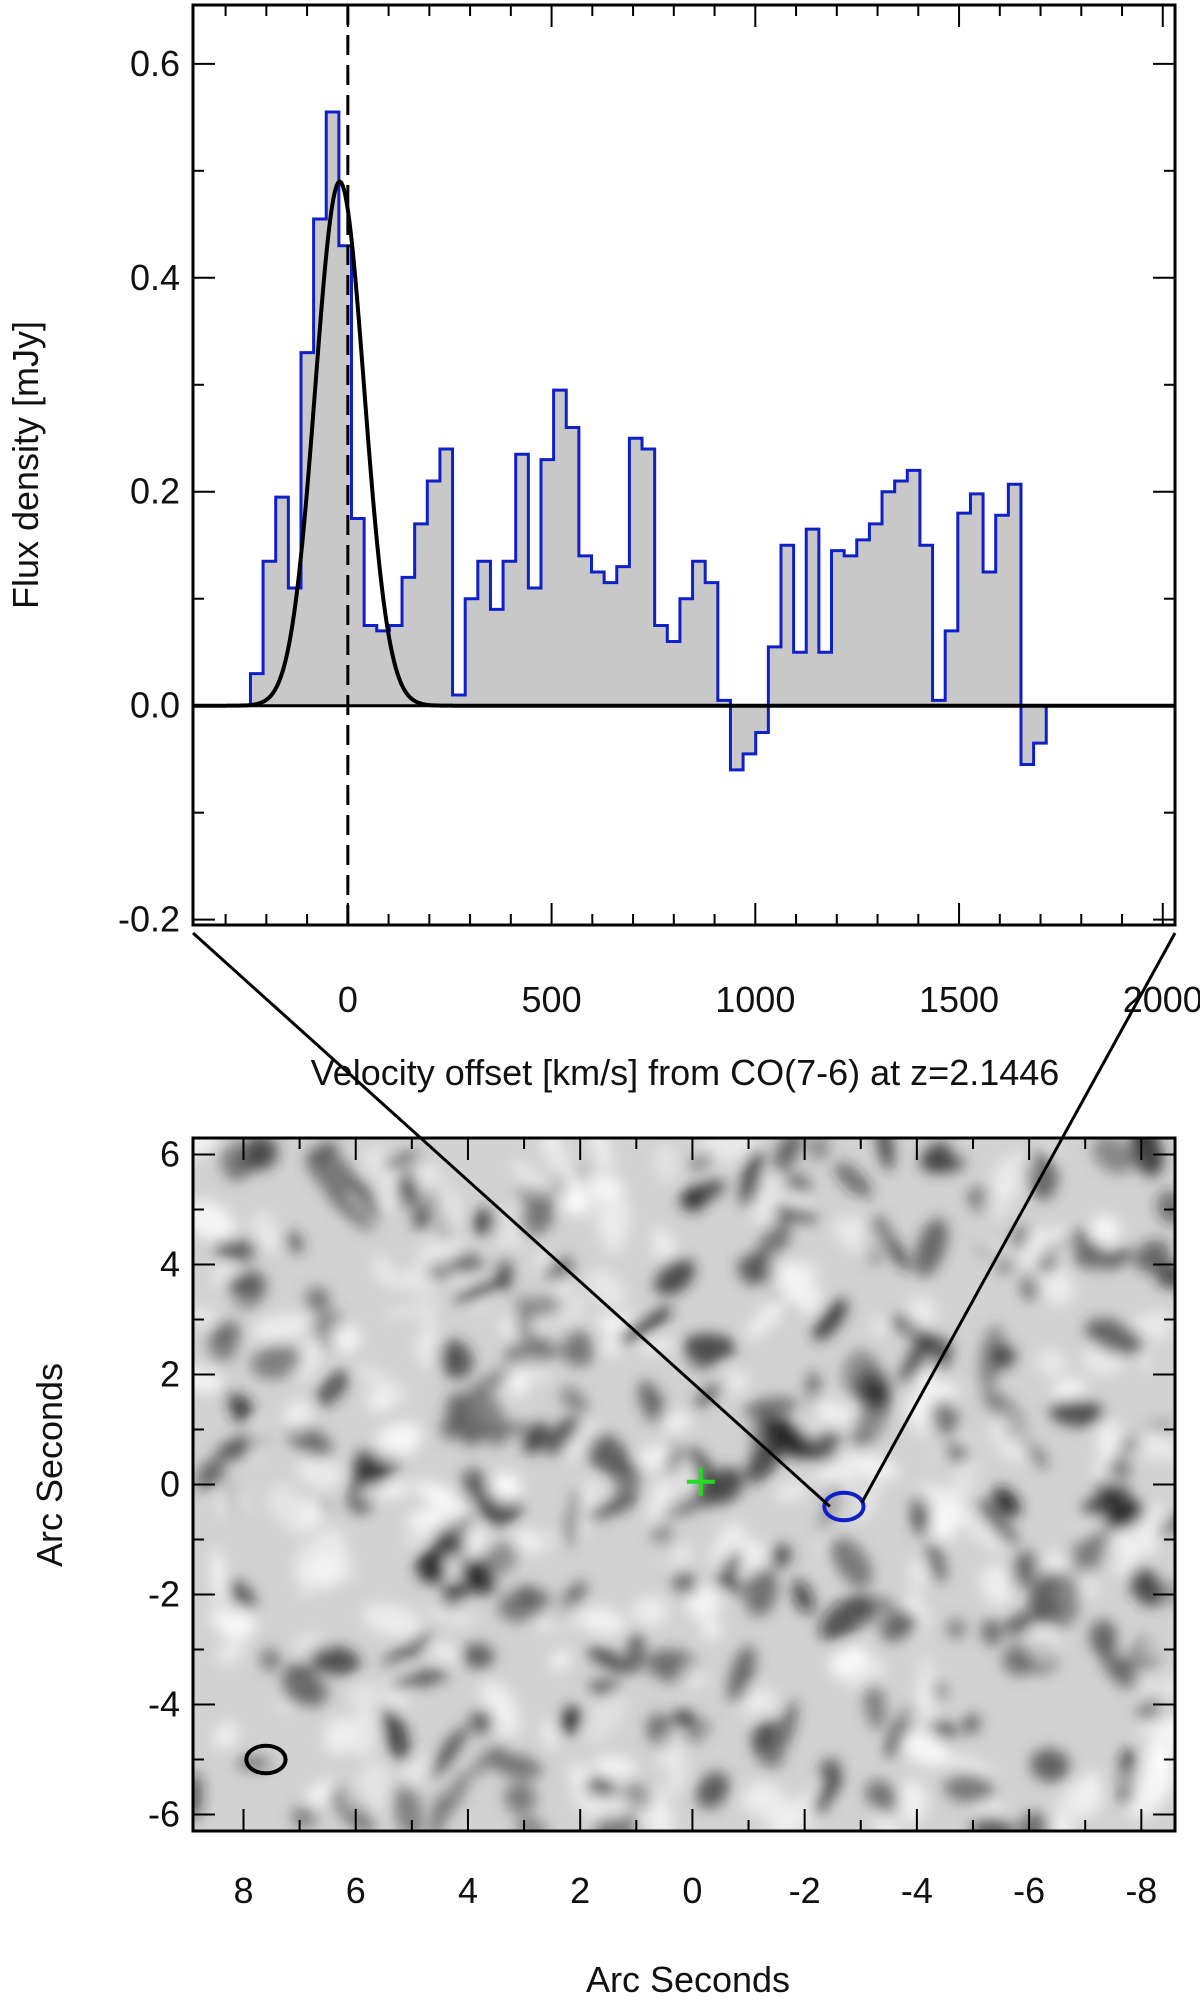 The height and width of the screenshot is (2002, 1200). What do you see at coordinates (170, 1264) in the screenshot?
I see `map-y-tick-label: 4` at bounding box center [170, 1264].